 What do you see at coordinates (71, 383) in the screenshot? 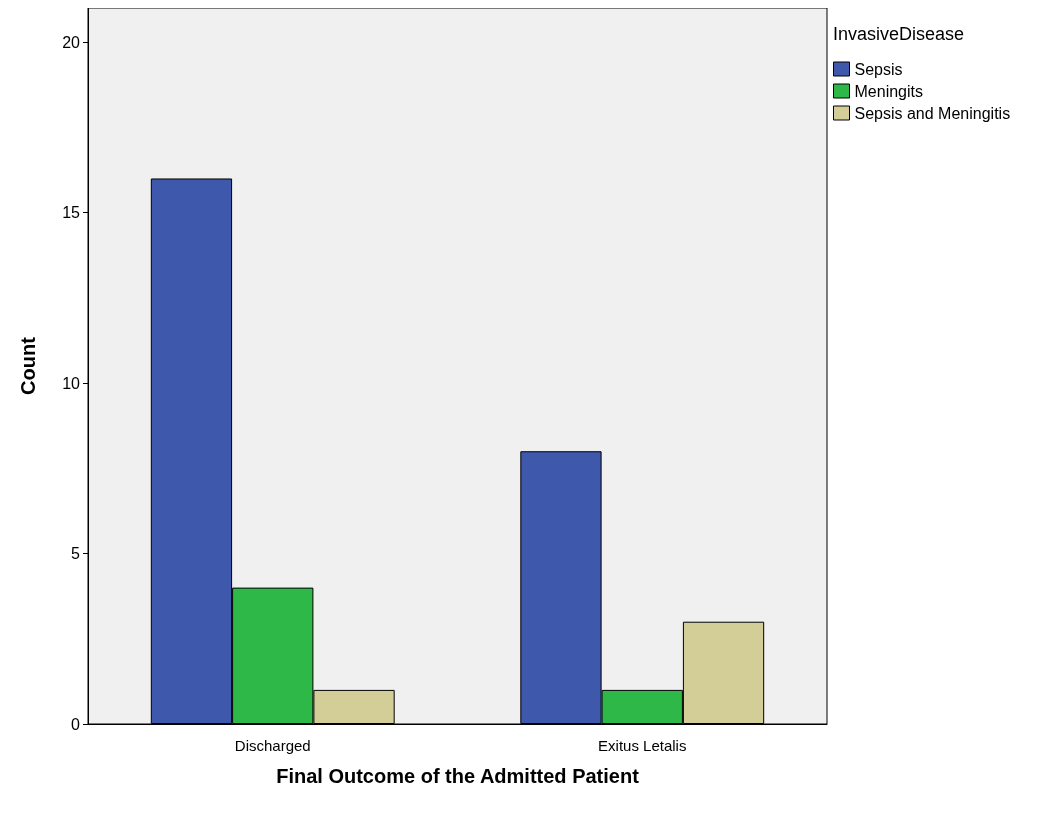
I see `y-tick-label: 10` at bounding box center [71, 383].